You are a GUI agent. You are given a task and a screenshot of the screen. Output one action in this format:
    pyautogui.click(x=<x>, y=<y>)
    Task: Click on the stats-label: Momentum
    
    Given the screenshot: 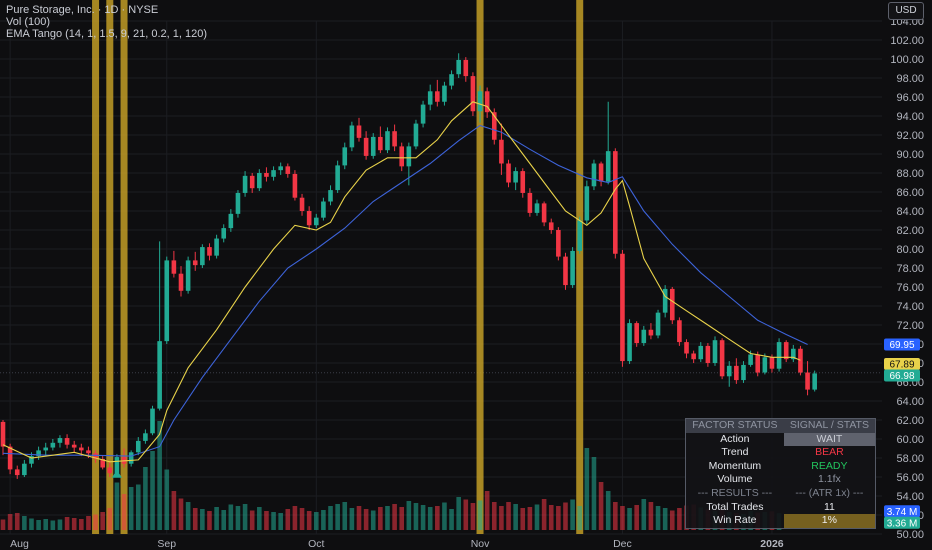 What is the action you would take?
    pyautogui.click(x=735, y=465)
    